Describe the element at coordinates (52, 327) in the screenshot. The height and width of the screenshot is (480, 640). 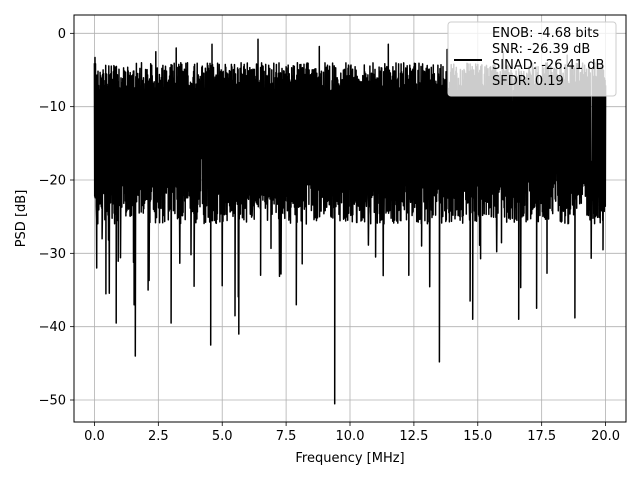
I see `y-tick-label: −40` at that location.